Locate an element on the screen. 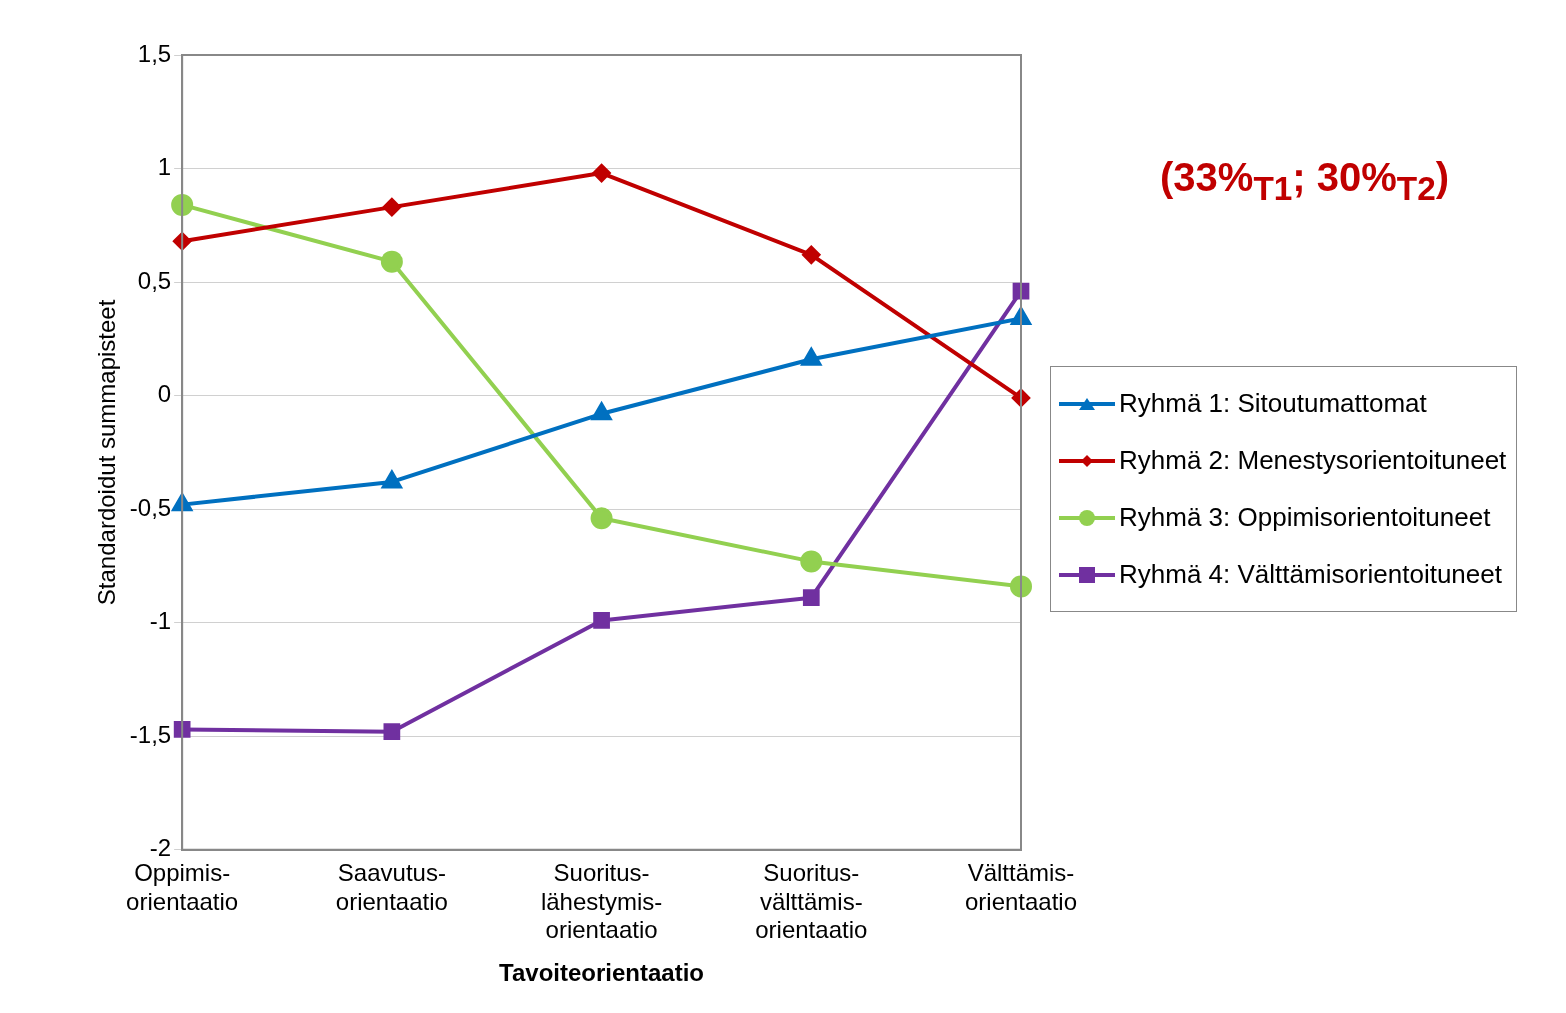 Image resolution: width=1566 pixels, height=1013 pixels. y-tick-label: 0,5 is located at coordinates (154, 280).